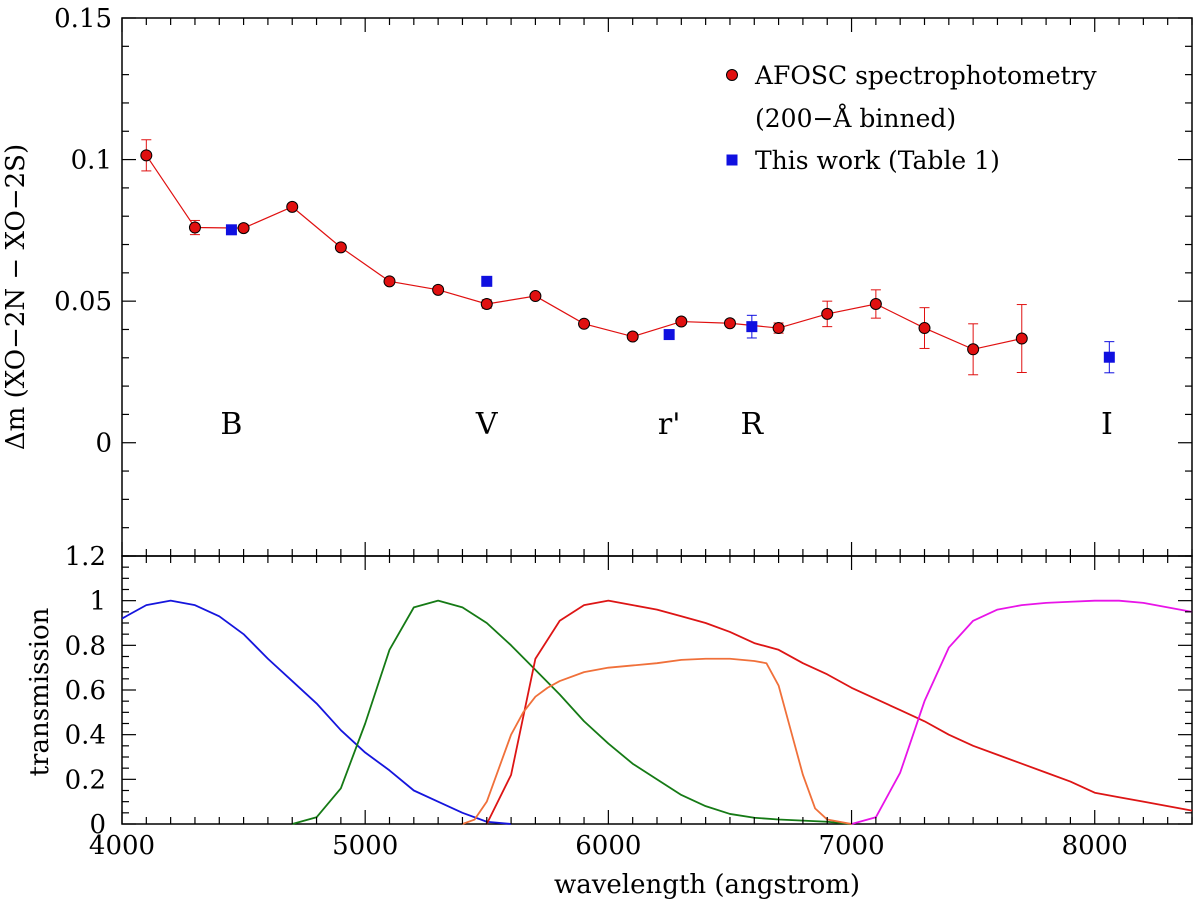 The height and width of the screenshot is (902, 1200). Describe the element at coordinates (85, 691) in the screenshot. I see `y-tick-label: 0.6` at that location.